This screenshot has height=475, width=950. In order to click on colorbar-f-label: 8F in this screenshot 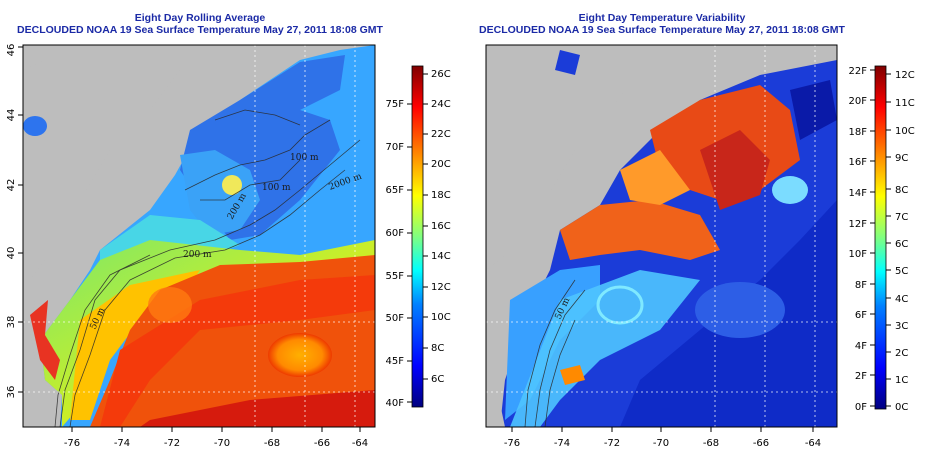, I will do `click(861, 285)`.